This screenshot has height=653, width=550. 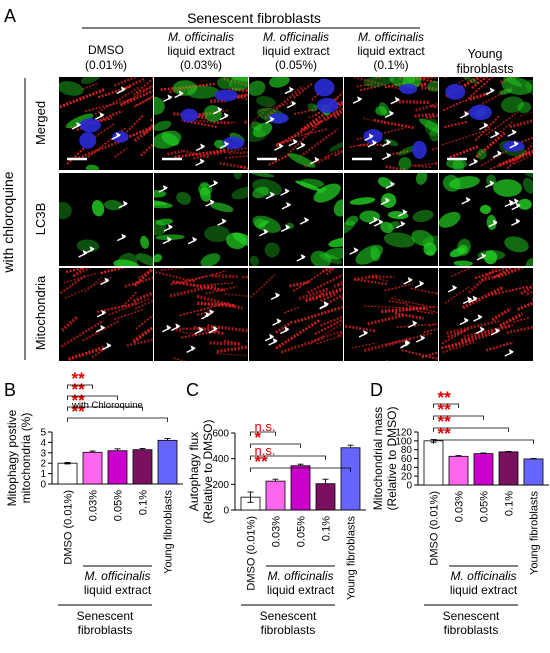 I want to click on group-label: liquid extract, so click(x=484, y=590).